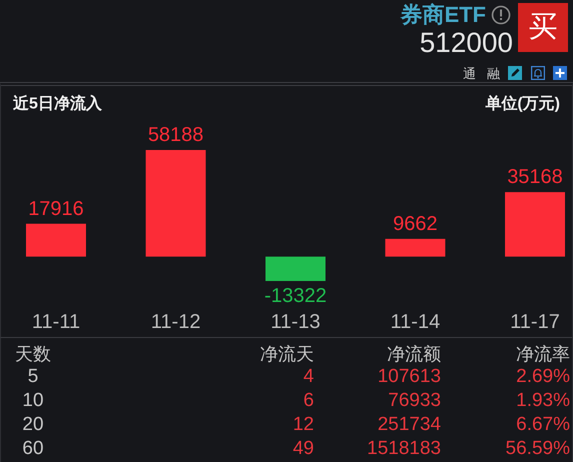  Describe the element at coordinates (543, 400) in the screenshot. I see `text: 1.93%` at that location.